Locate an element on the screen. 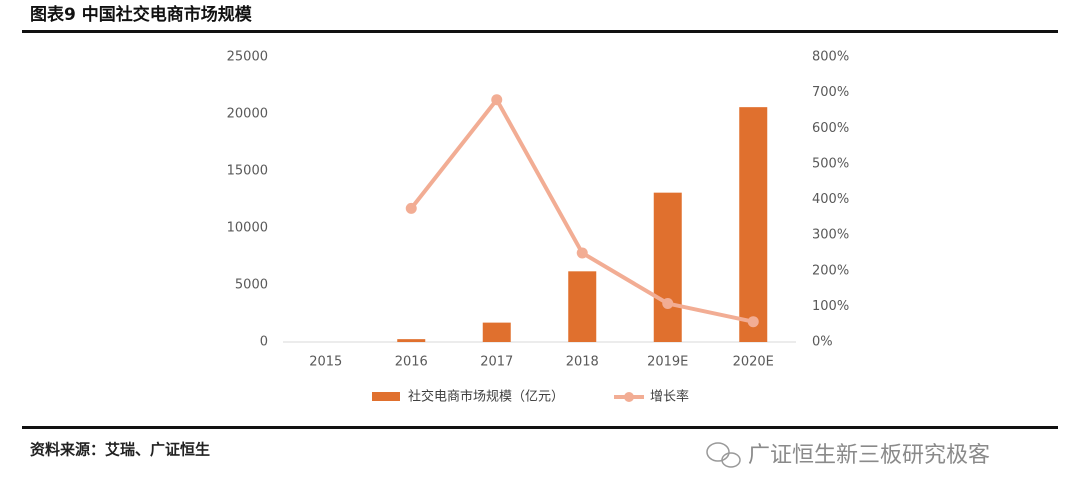 The image size is (1080, 503). y2-tick-label: 100% is located at coordinates (830, 306).